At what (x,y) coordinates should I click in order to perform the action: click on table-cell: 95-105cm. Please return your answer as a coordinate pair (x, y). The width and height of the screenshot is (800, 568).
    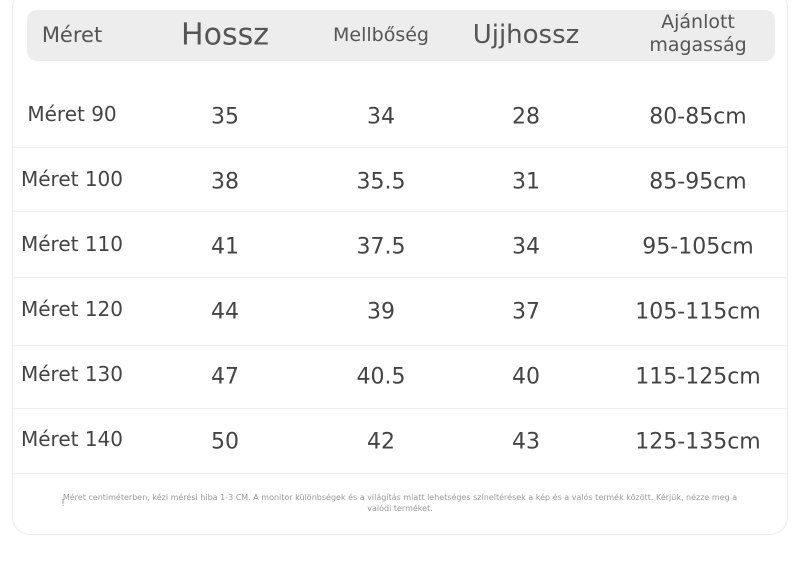
    Looking at the image, I should click on (698, 247).